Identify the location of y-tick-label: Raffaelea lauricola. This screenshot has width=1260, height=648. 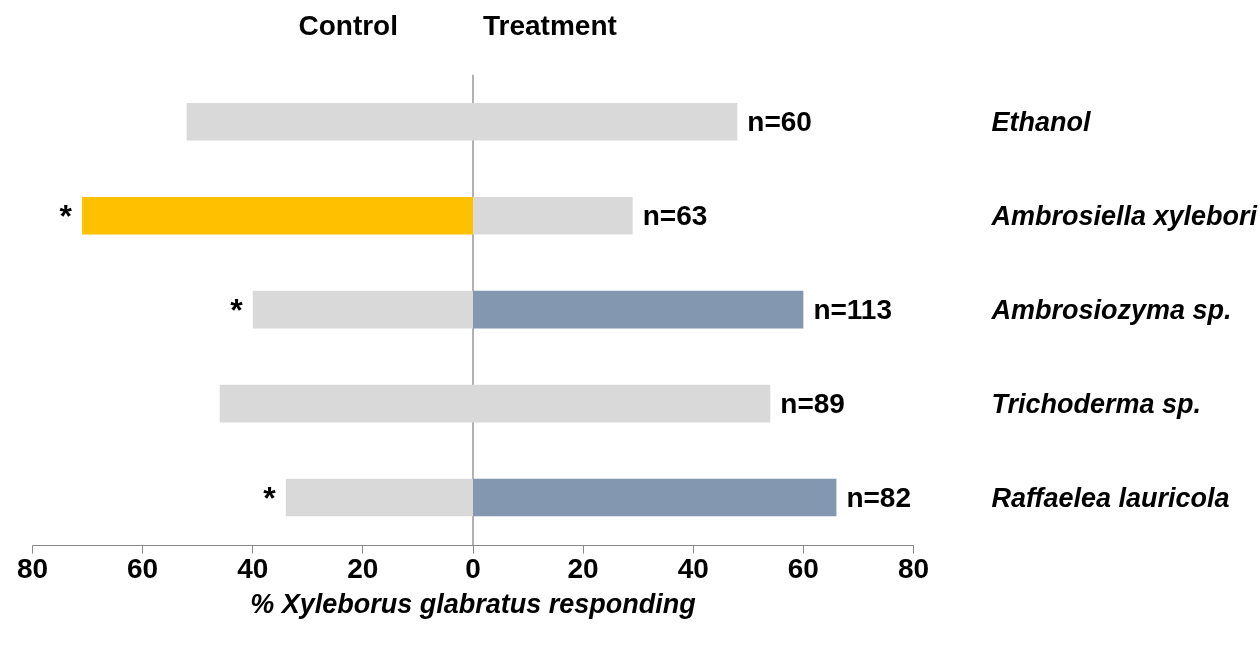
(1110, 497).